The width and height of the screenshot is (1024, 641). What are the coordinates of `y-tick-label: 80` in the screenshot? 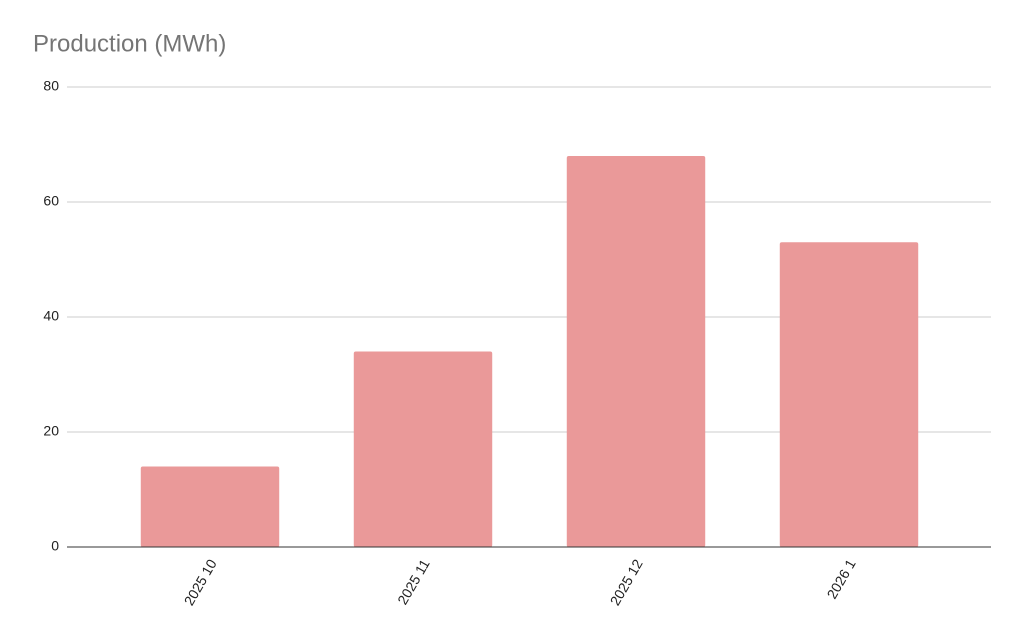 It's located at (51, 86).